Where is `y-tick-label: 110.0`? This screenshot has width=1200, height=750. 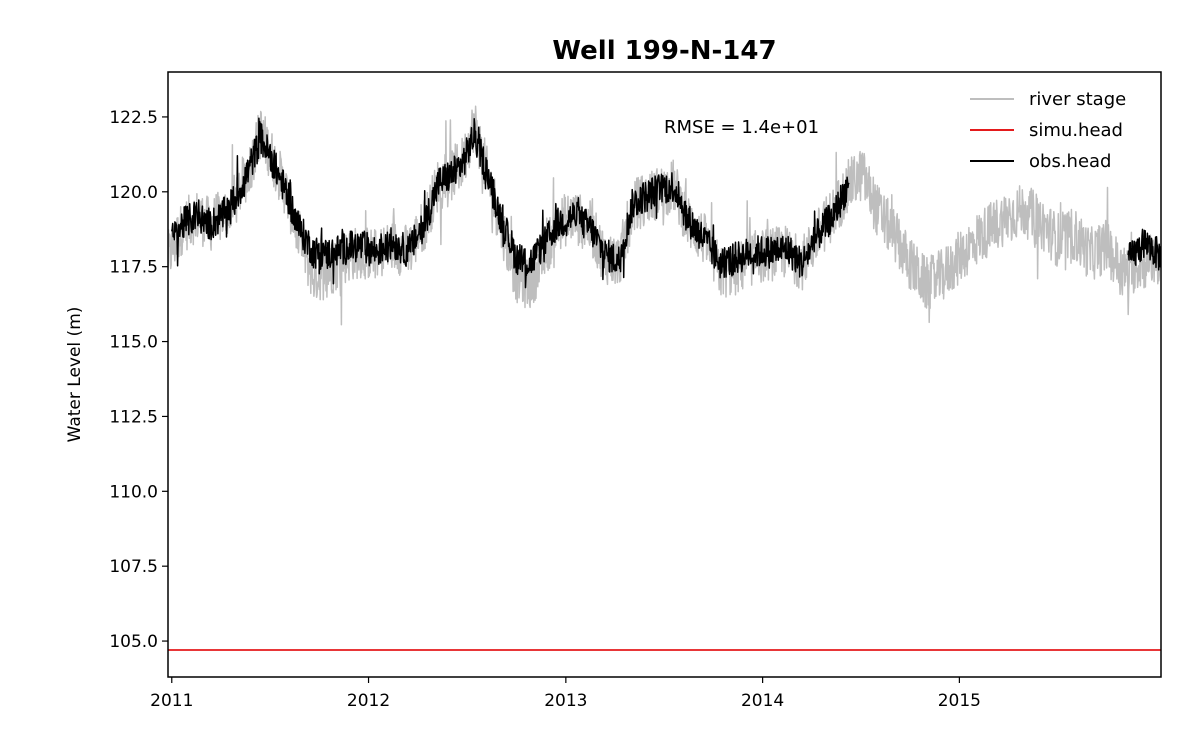
y-tick-label: 110.0 is located at coordinates (133, 492).